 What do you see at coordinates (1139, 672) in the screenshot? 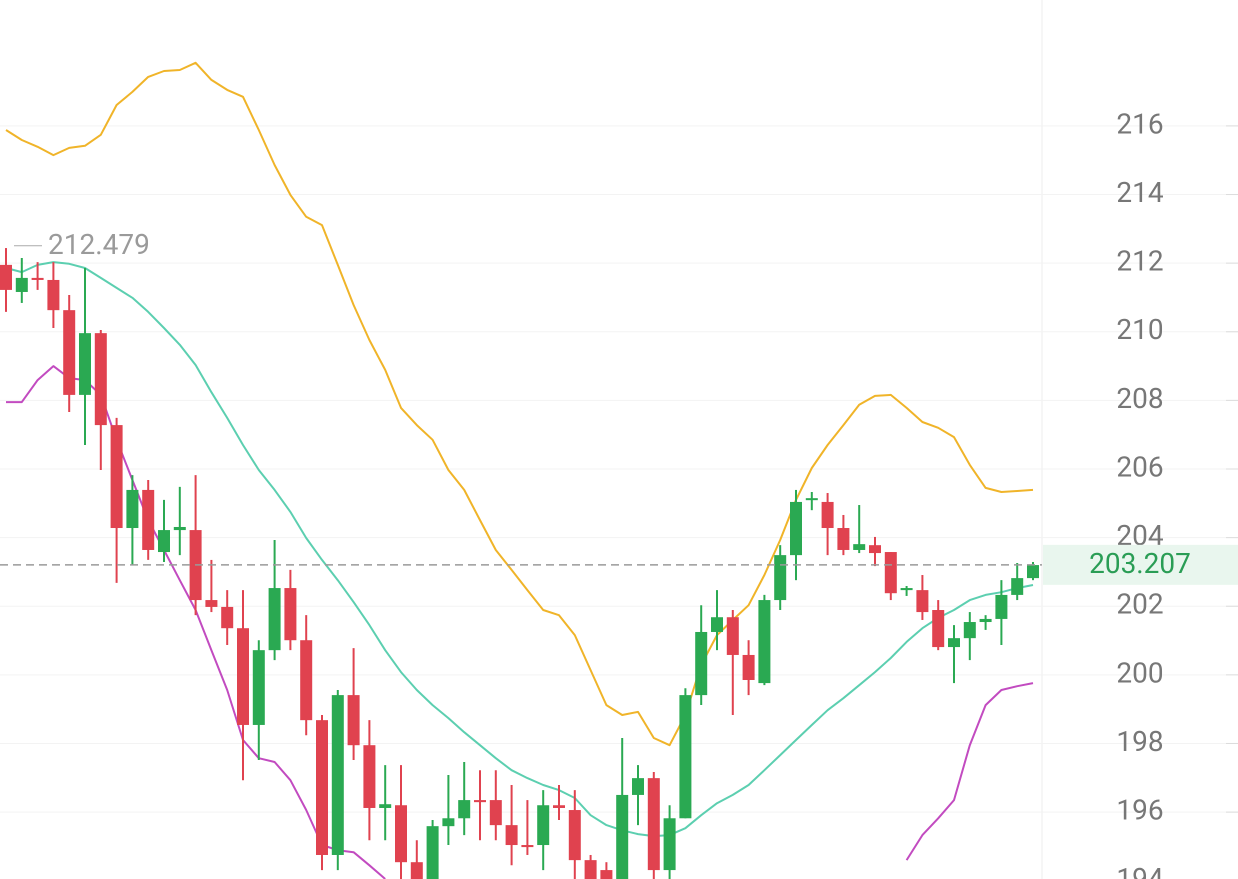
I see `y-tick-label: 200` at bounding box center [1139, 672].